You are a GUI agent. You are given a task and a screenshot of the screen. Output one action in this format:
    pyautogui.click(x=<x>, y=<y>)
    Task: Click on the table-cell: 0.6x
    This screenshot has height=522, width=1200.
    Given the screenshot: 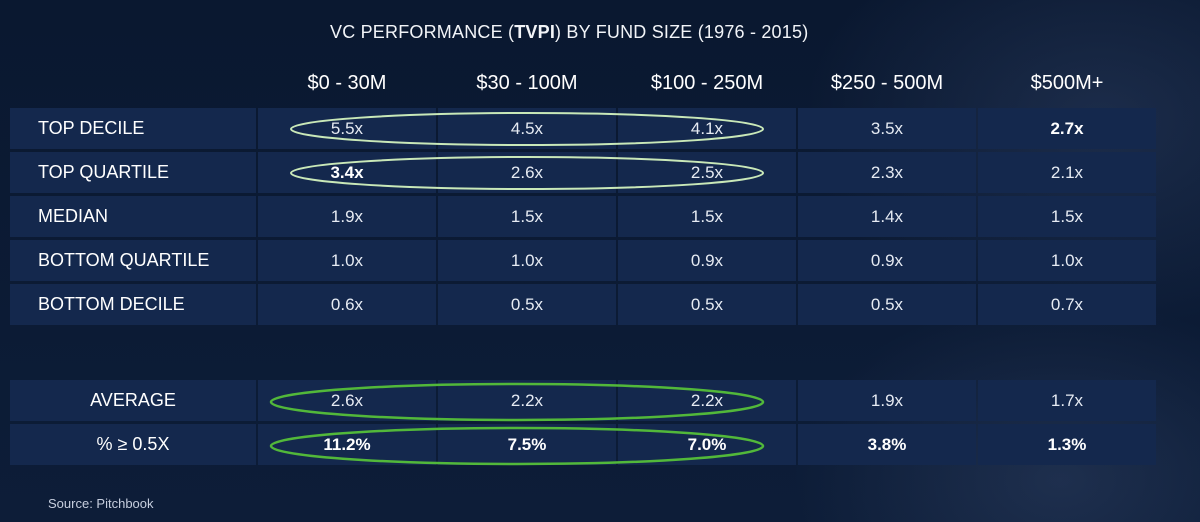 What is the action you would take?
    pyautogui.click(x=347, y=304)
    